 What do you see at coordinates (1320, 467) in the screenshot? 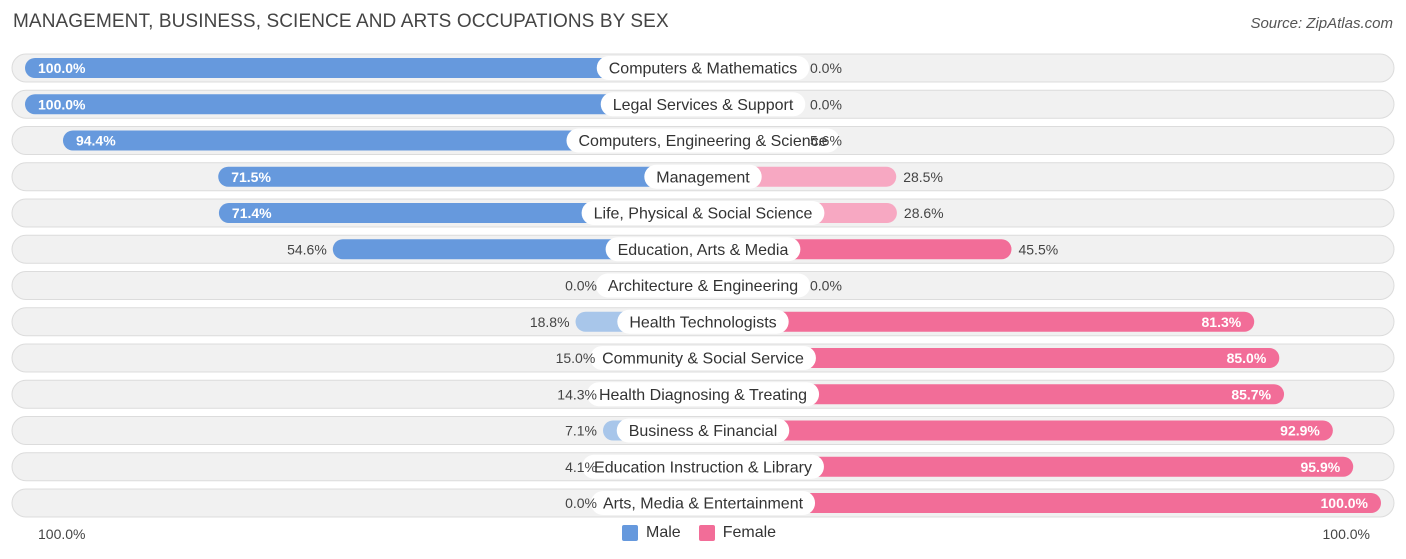
I see `female-value-label: 95.9%` at bounding box center [1320, 467].